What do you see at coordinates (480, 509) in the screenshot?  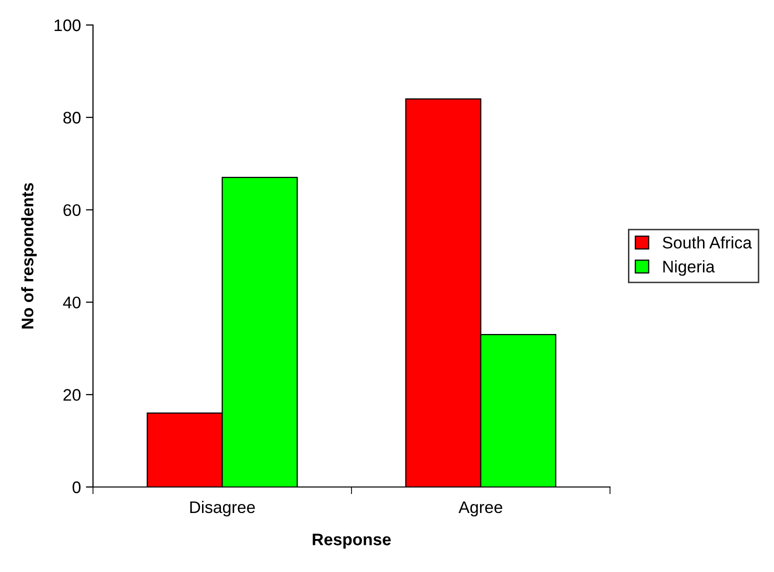 I see `x-tick-label: Agree` at bounding box center [480, 509].